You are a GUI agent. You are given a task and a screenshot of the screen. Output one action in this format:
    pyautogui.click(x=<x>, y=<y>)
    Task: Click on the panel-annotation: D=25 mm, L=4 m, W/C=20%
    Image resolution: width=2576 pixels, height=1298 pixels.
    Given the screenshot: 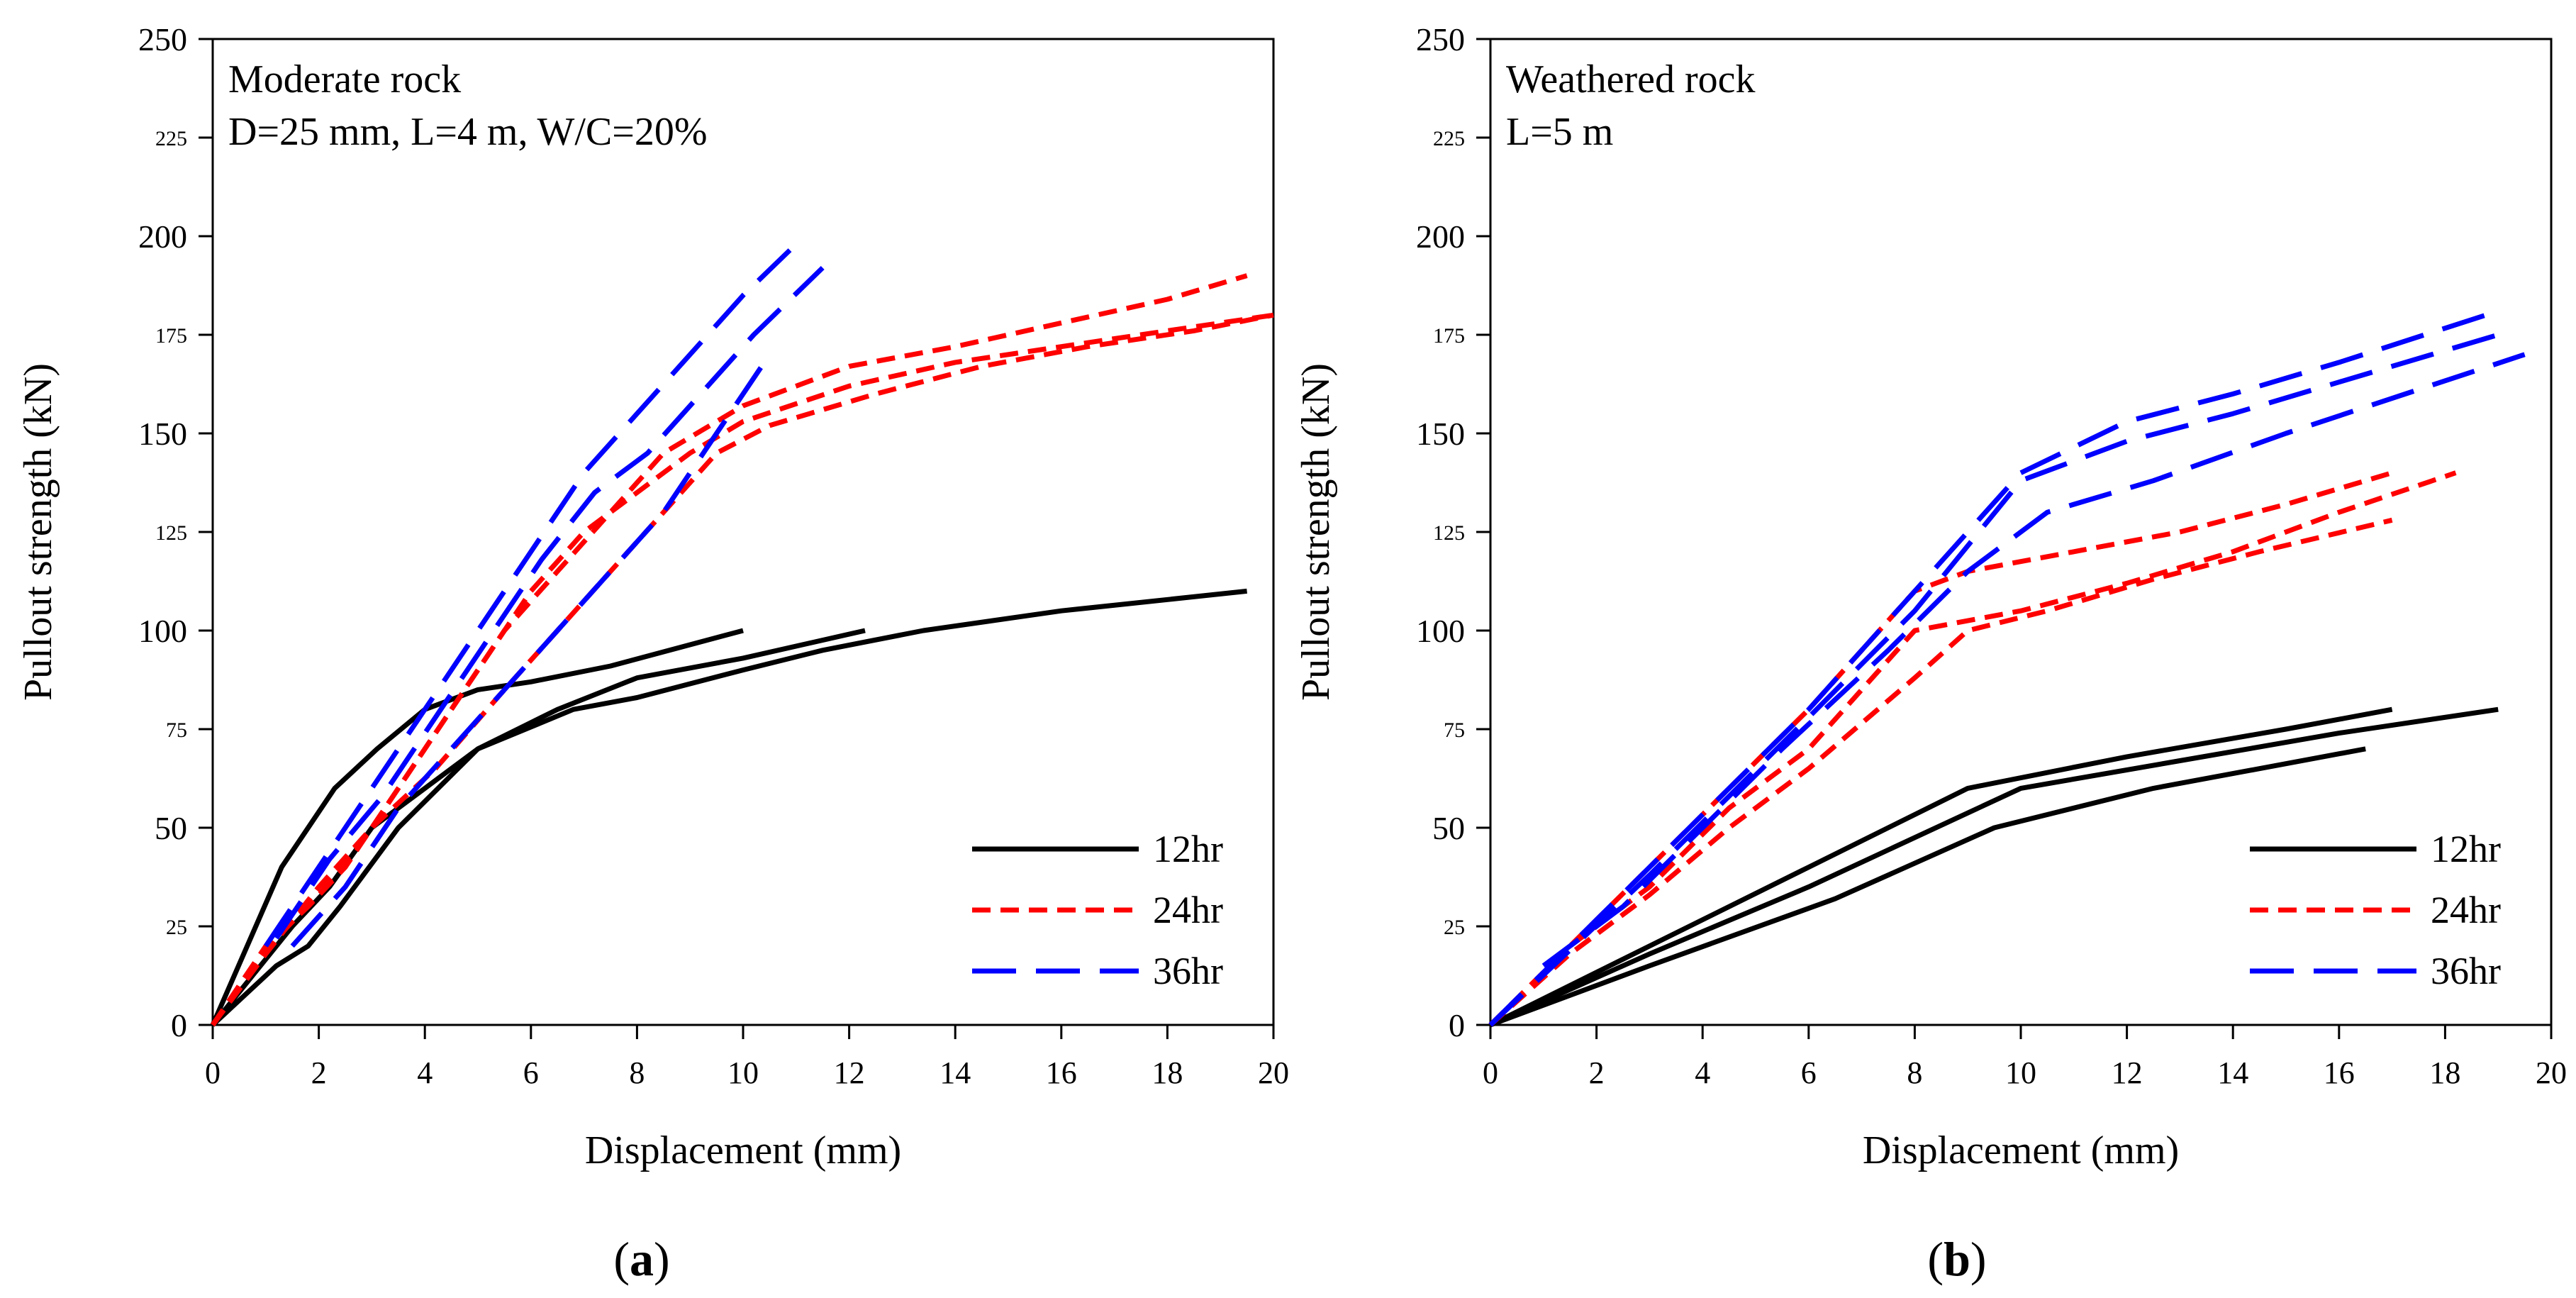 What is the action you would take?
    pyautogui.click(x=467, y=132)
    